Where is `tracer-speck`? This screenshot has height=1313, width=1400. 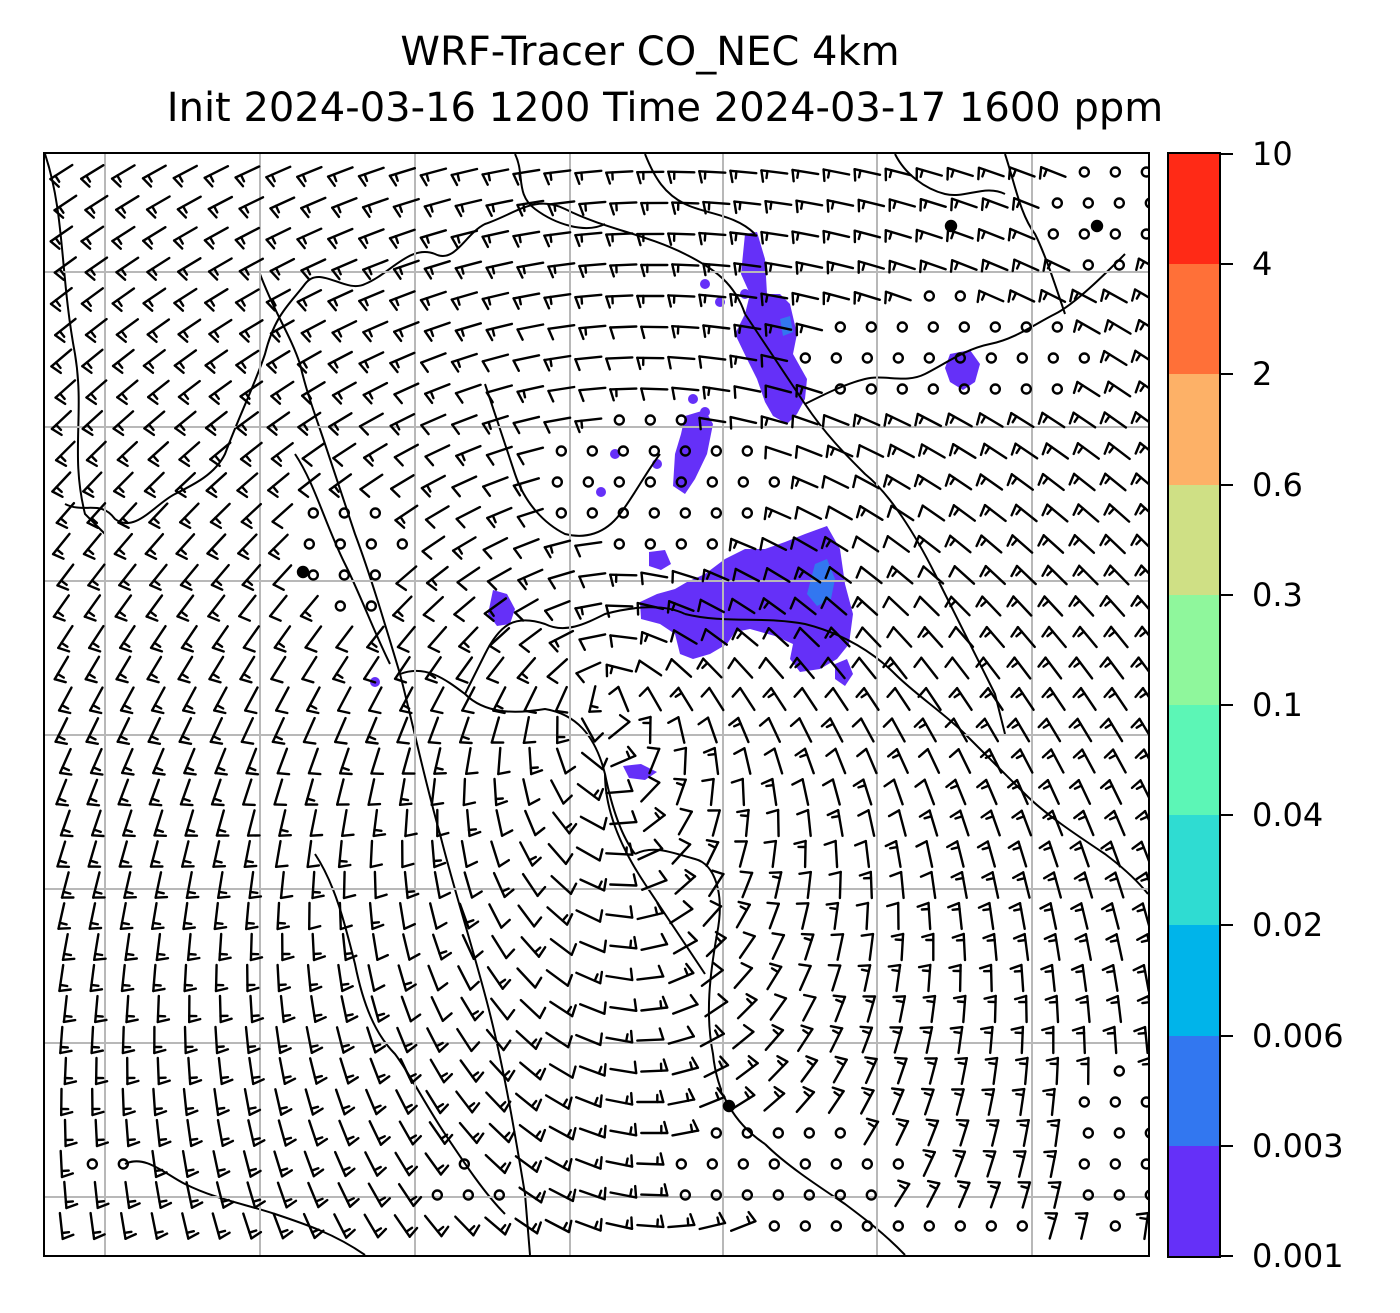
tracer-speck is located at coordinates (705, 412).